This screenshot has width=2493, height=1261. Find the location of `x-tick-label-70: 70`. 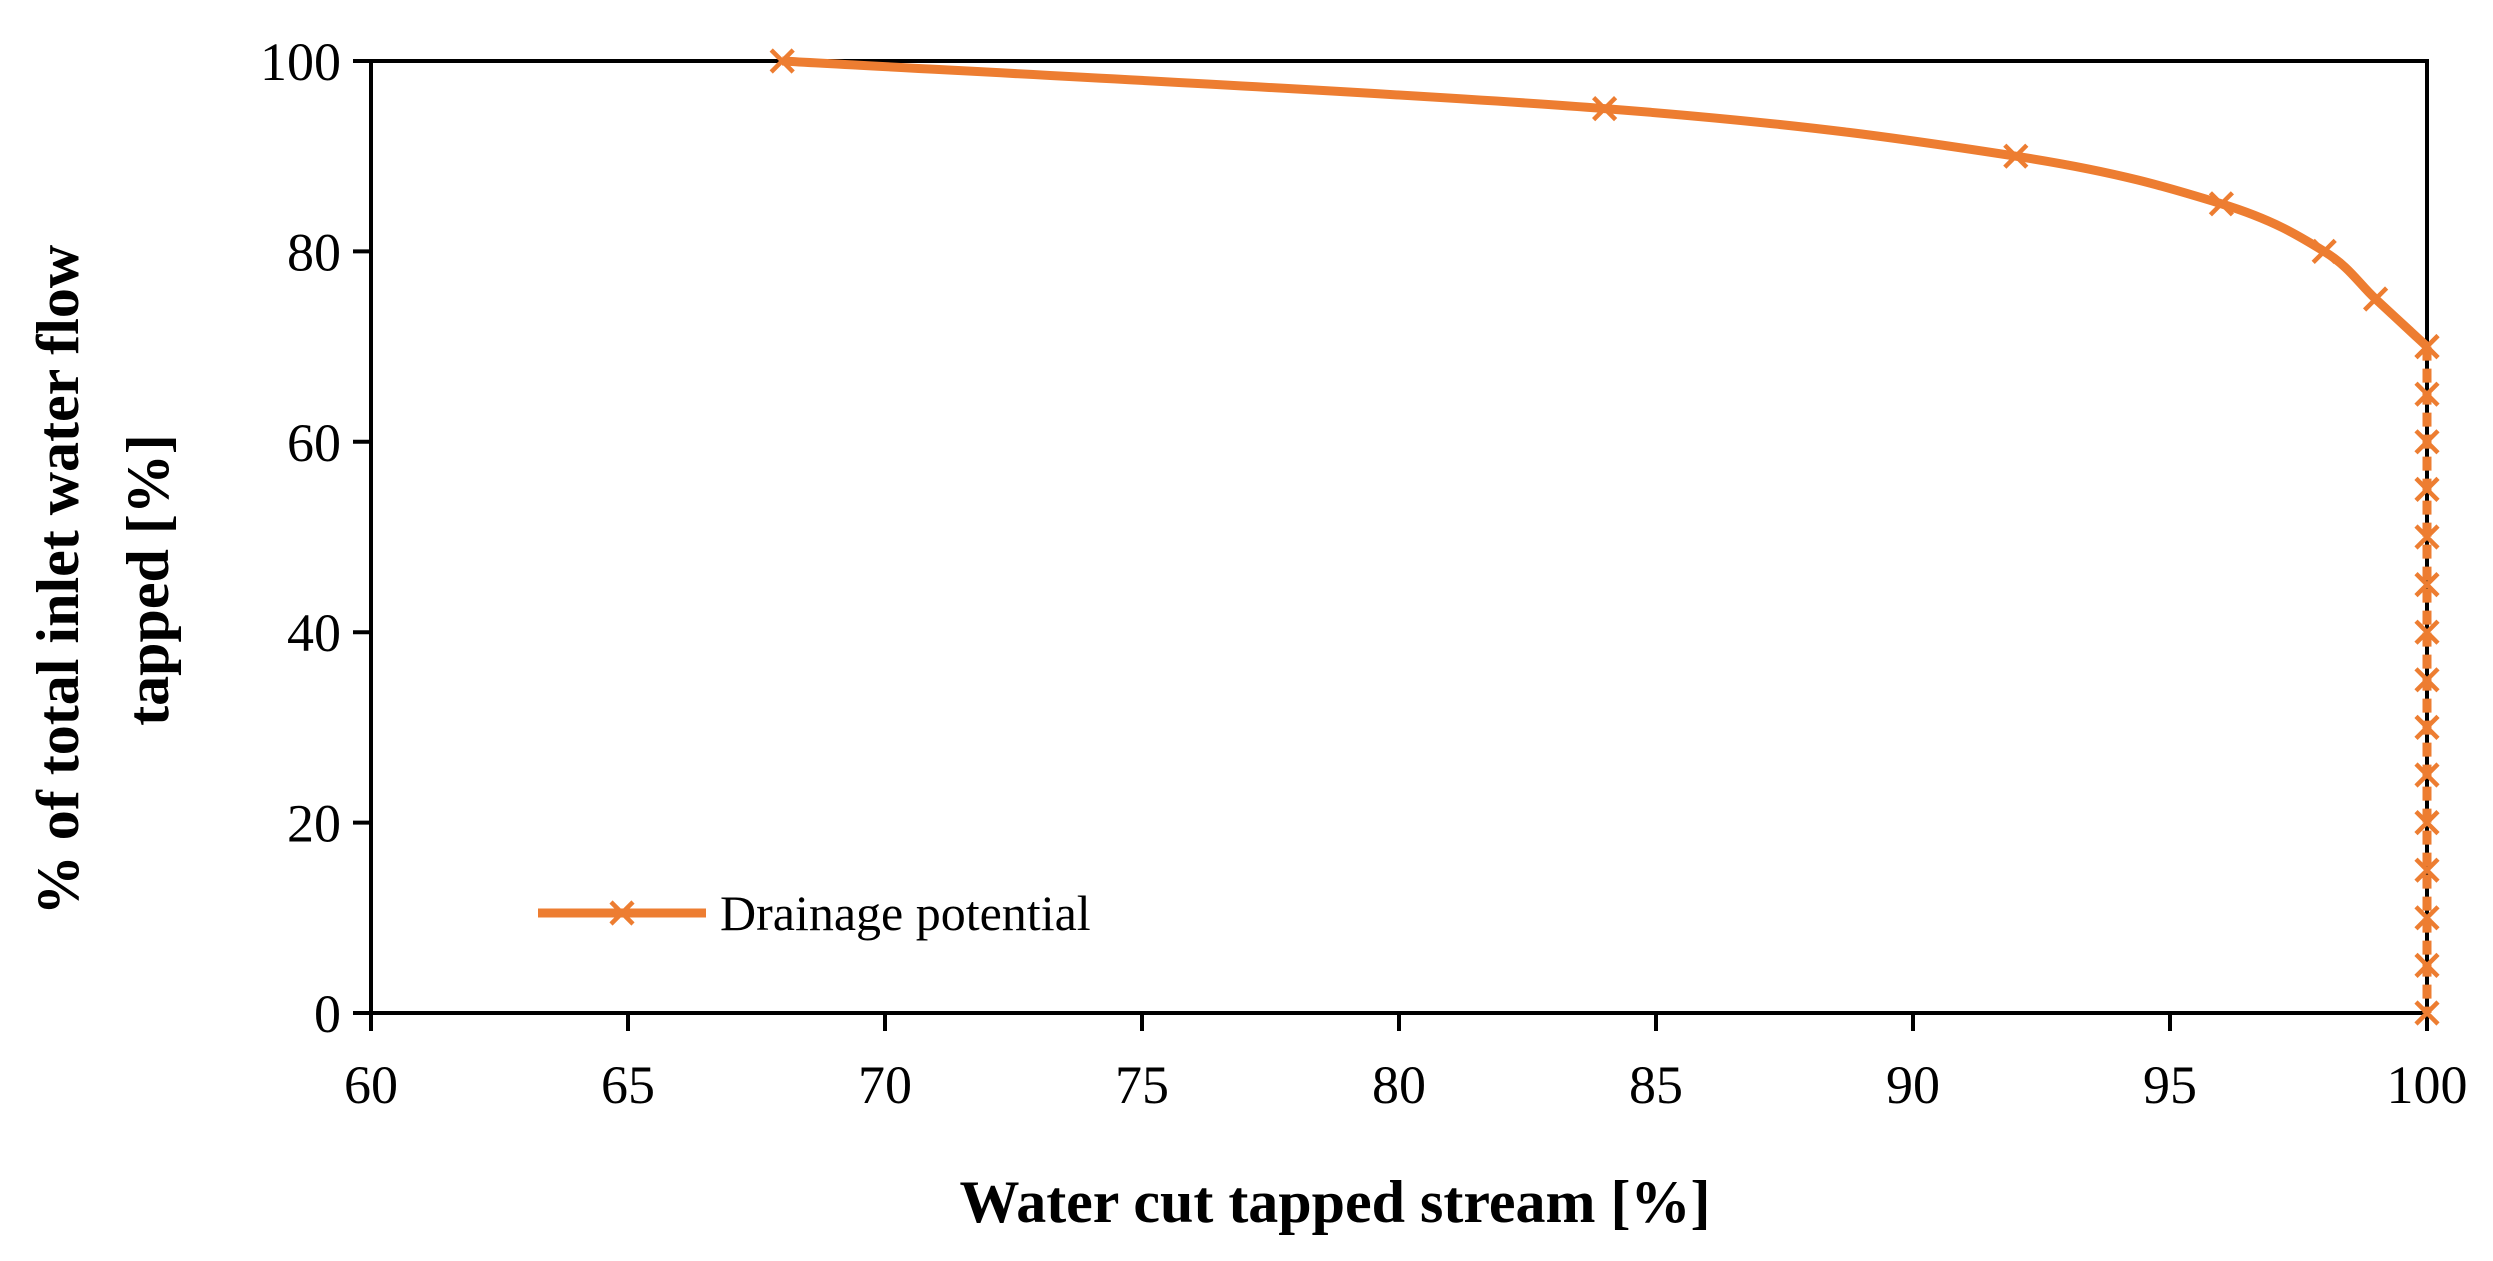

x-tick-label-70: 70 is located at coordinates (885, 1085).